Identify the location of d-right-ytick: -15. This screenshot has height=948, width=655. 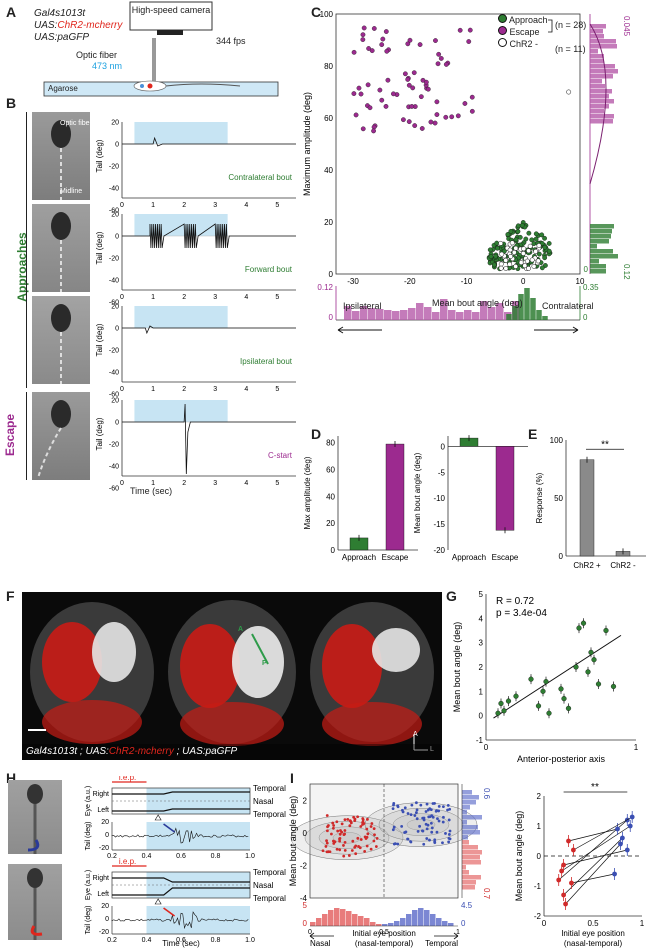
(439, 524).